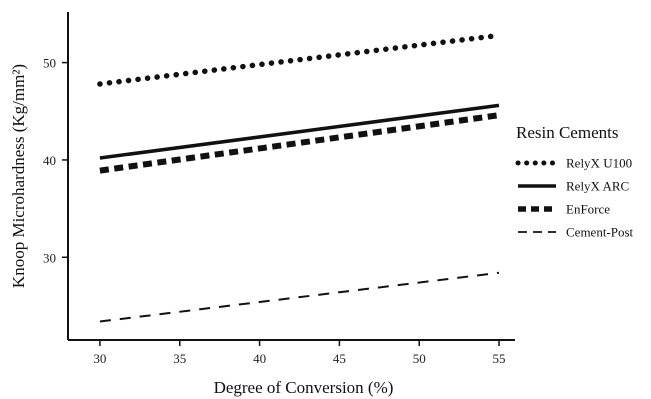  I want to click on legend-label: Cement-Post, so click(600, 232).